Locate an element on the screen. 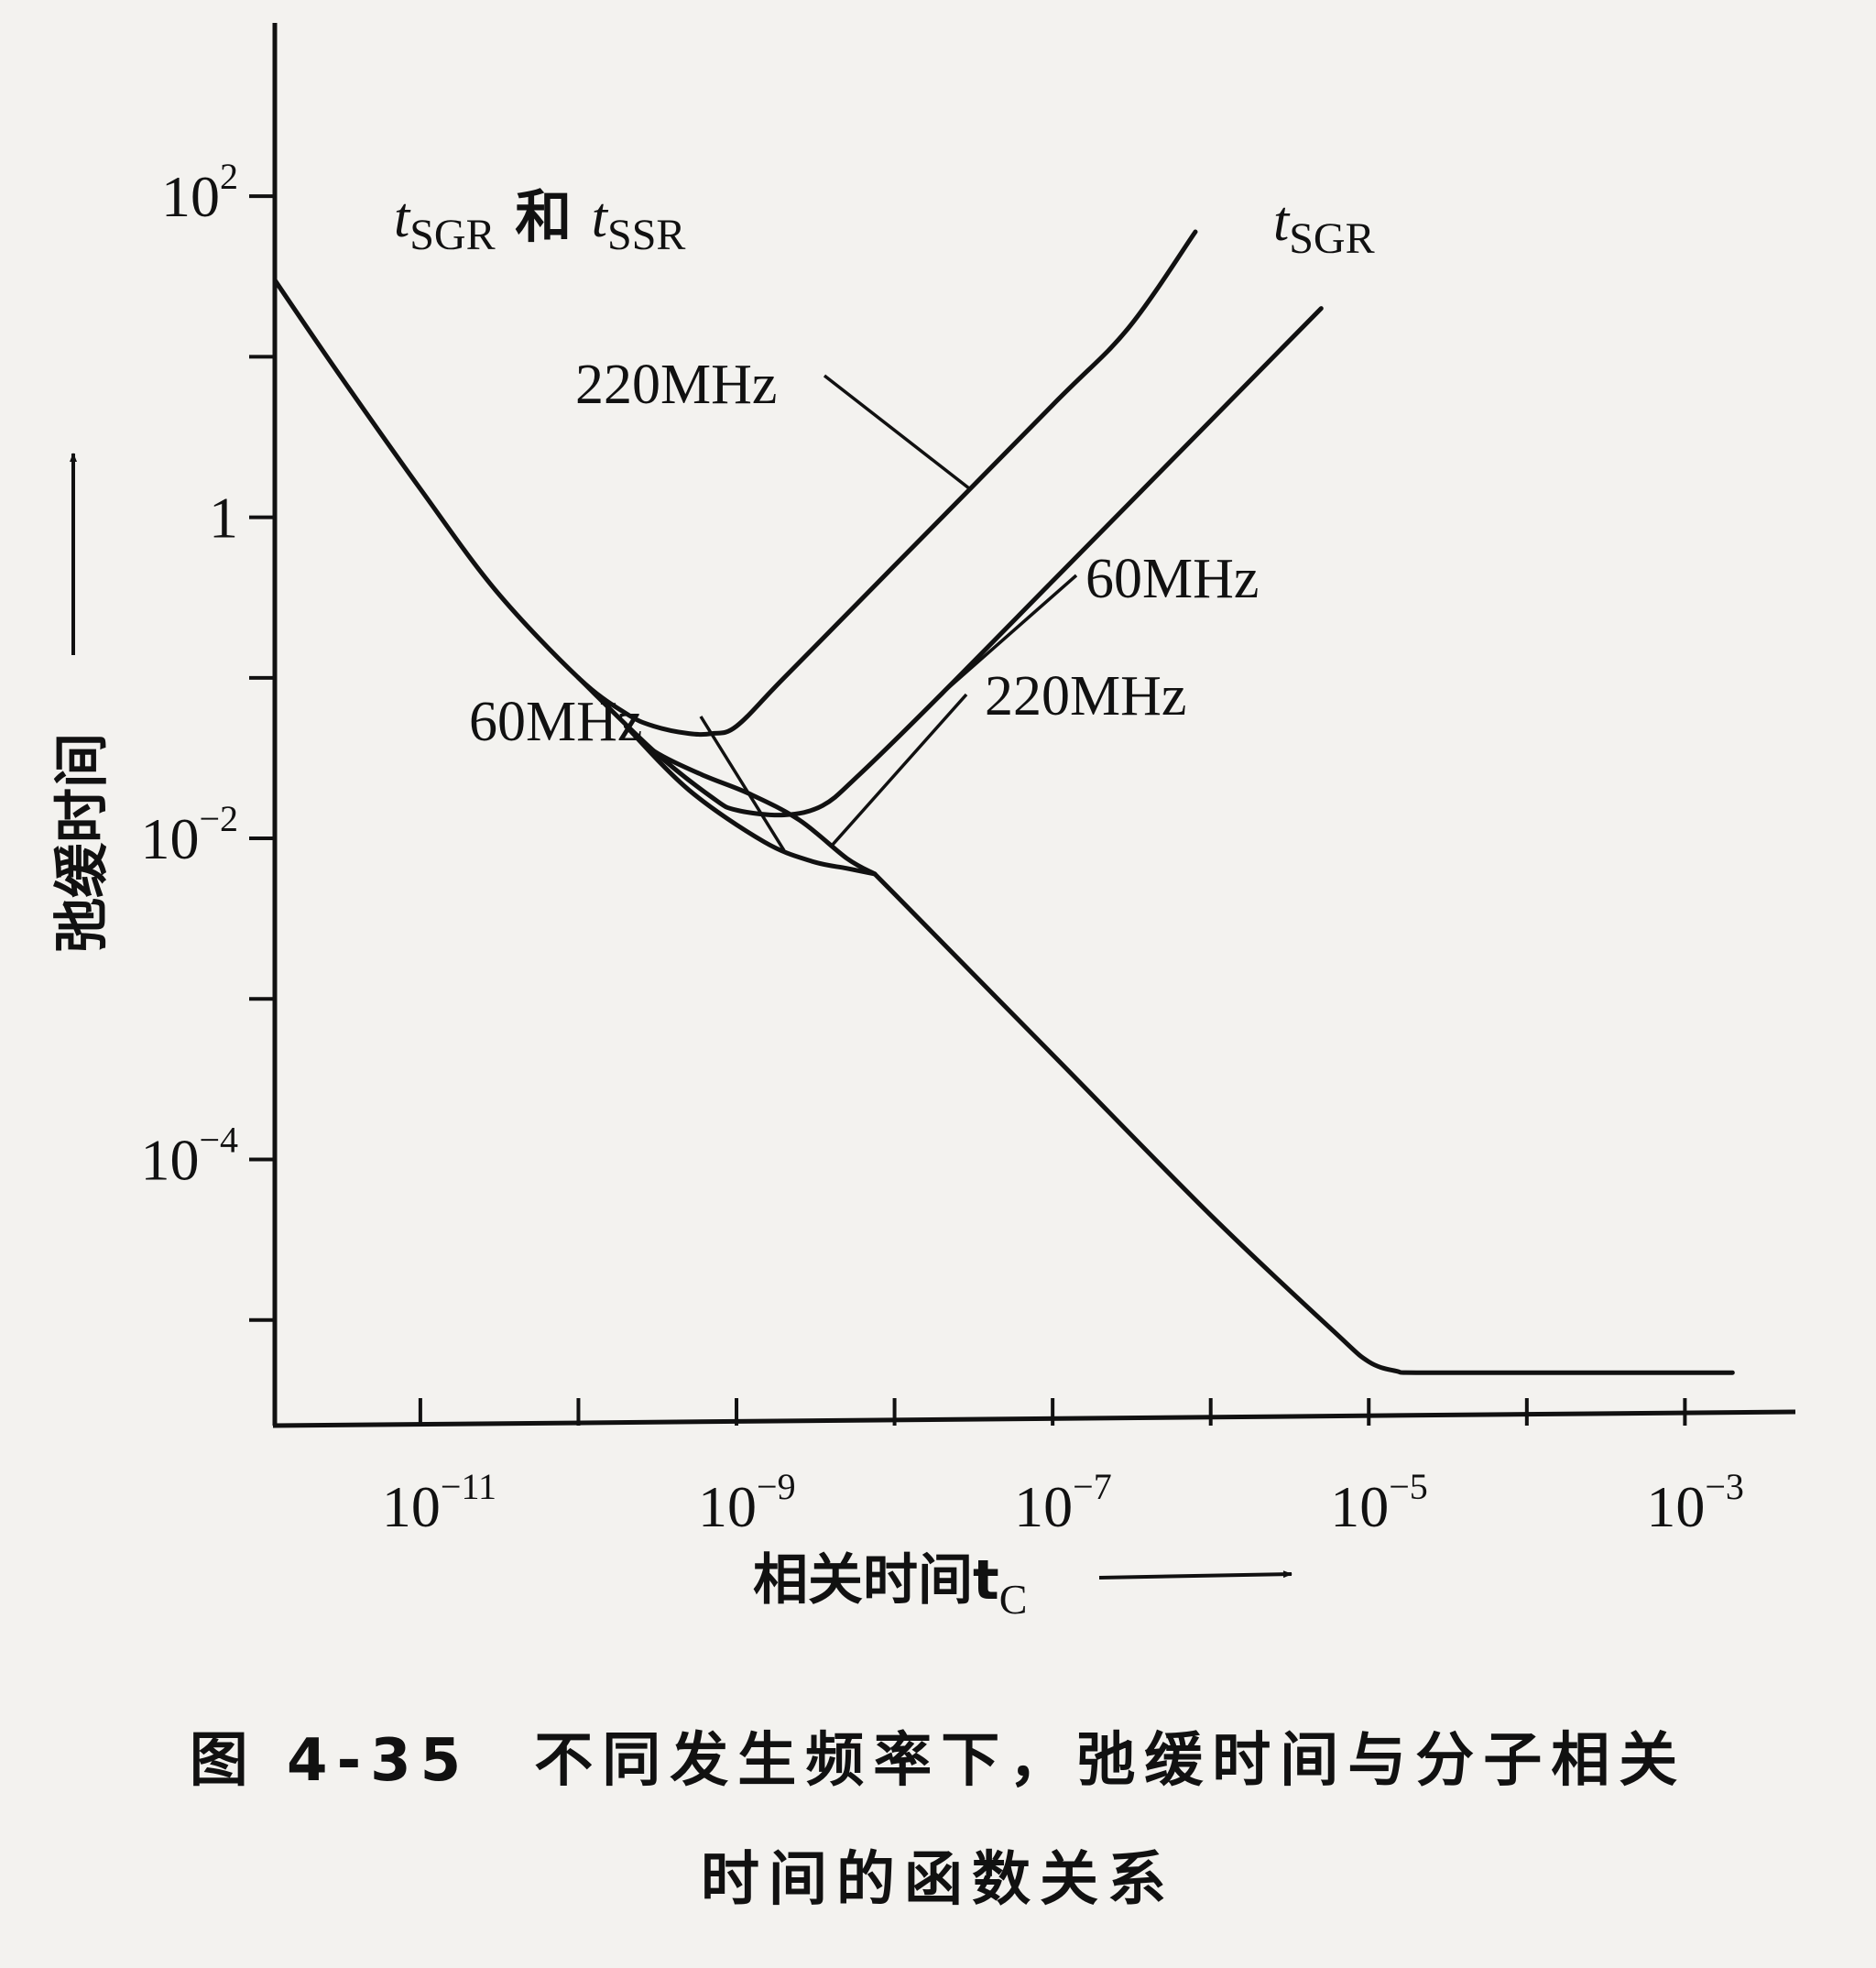  annotation-leaders is located at coordinates (888, 613).